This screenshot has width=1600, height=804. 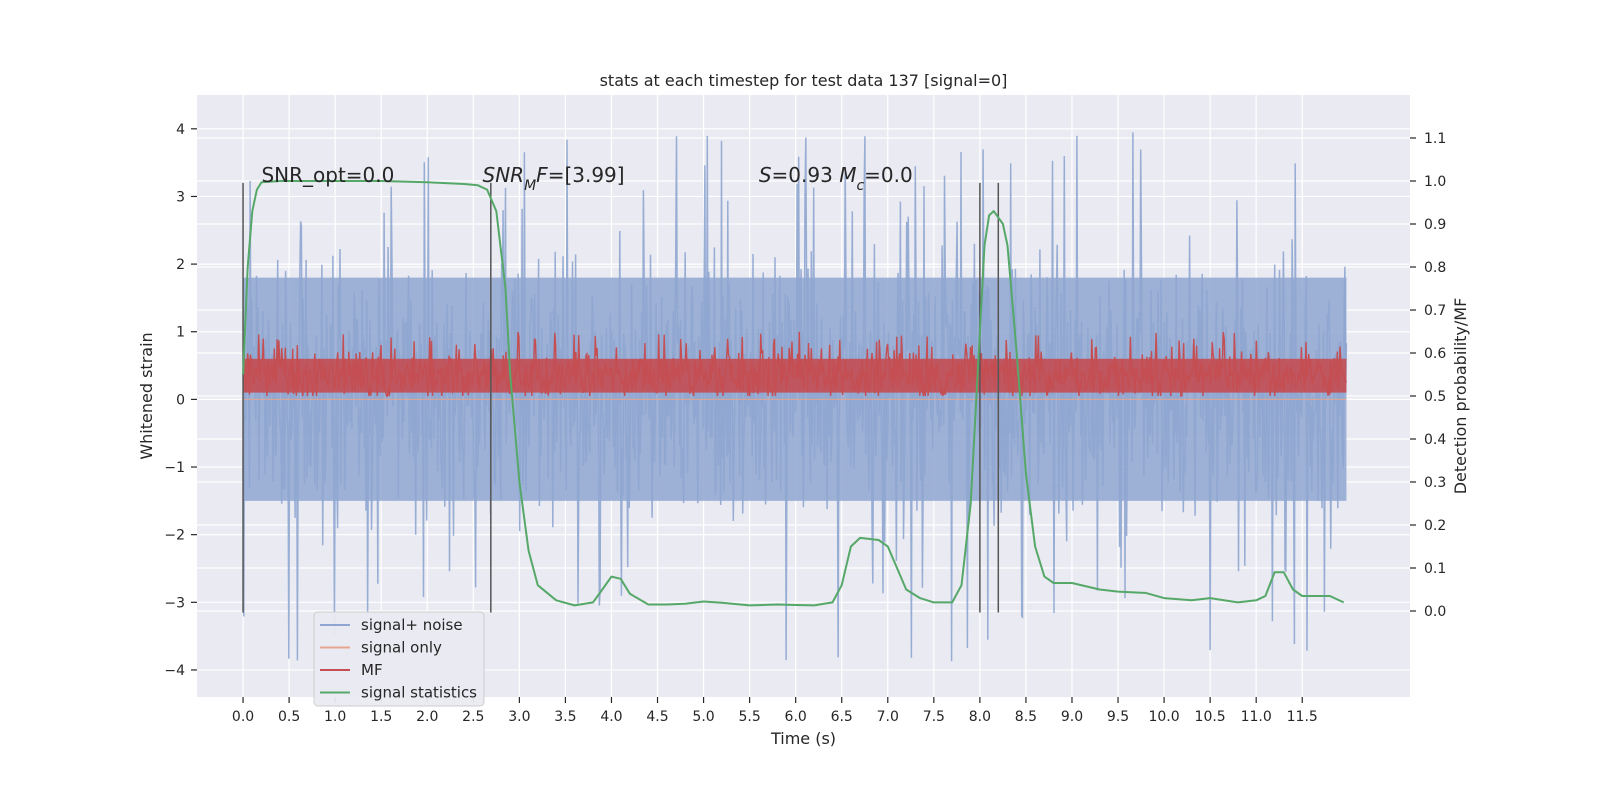 What do you see at coordinates (586, 175) in the screenshot?
I see `annotation-part: =[3.99]` at bounding box center [586, 175].